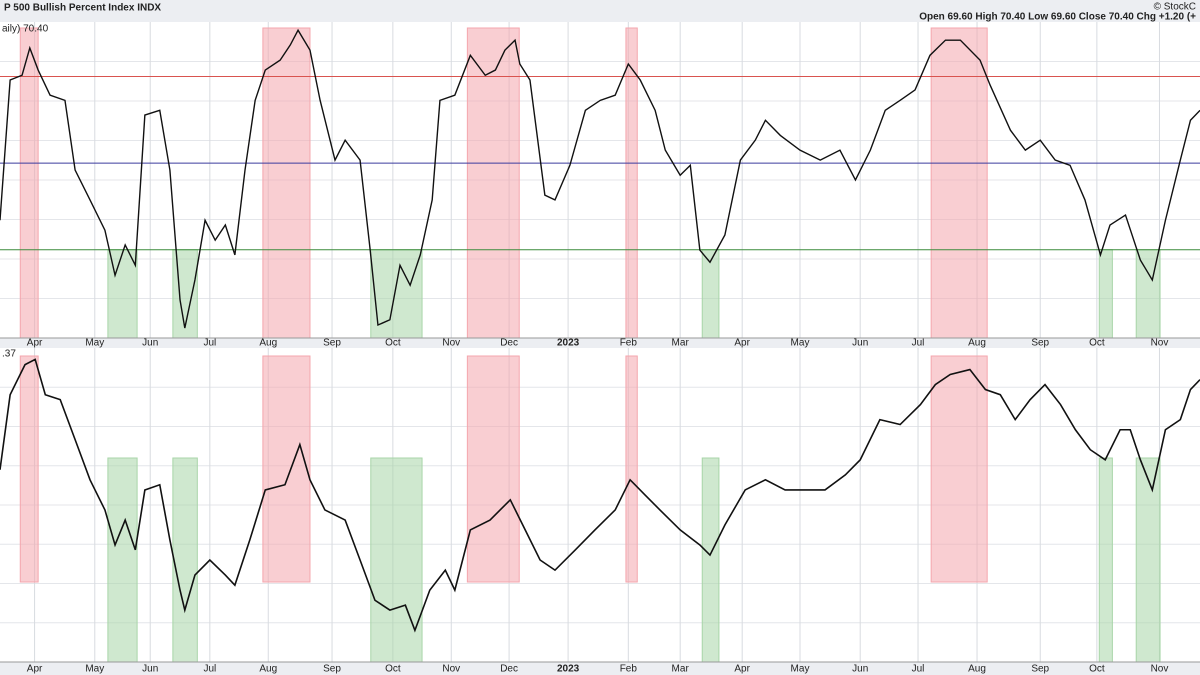 The image size is (1200, 675). I want to click on legend-label: aily) 70.40, so click(25, 29).